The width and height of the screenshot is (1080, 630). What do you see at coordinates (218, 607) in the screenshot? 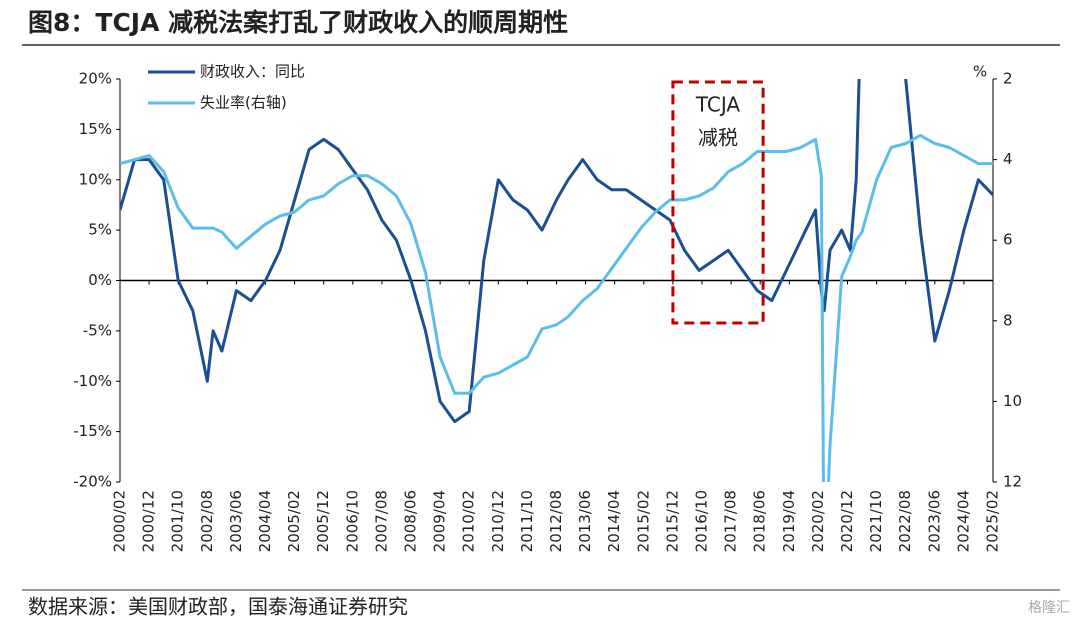
I see `source: 数据来源：美国财政部，国泰海通证券研究` at bounding box center [218, 607].